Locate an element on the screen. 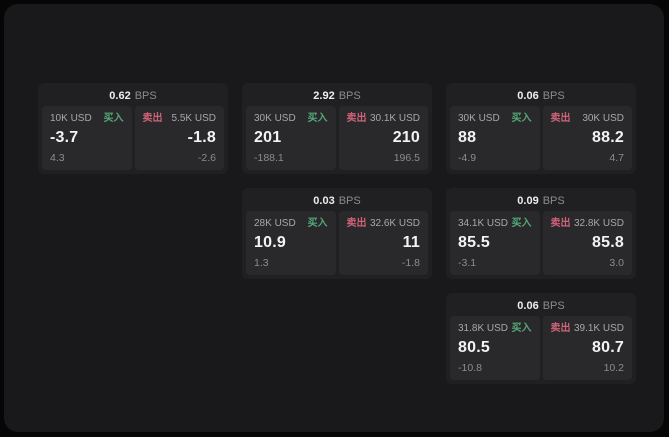 This screenshot has height=437, width=669. sell-sub-value: -1.8 is located at coordinates (410, 263).